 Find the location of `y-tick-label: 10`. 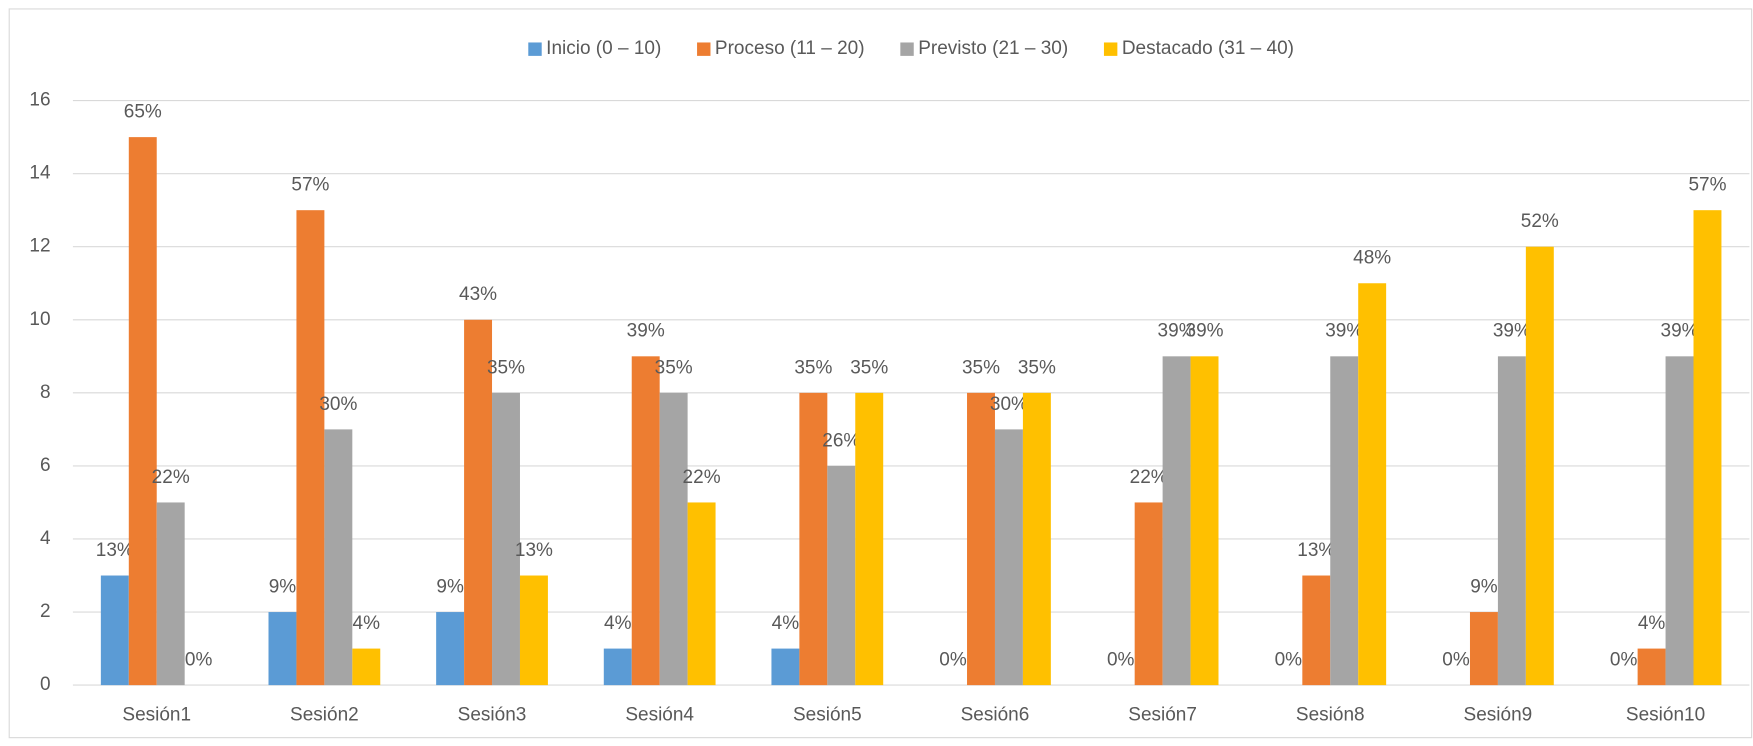

y-tick-label: 10 is located at coordinates (39, 319).